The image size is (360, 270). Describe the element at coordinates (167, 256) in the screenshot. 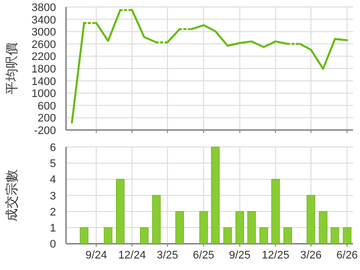

I see `x-tick-label: 3/25` at that location.